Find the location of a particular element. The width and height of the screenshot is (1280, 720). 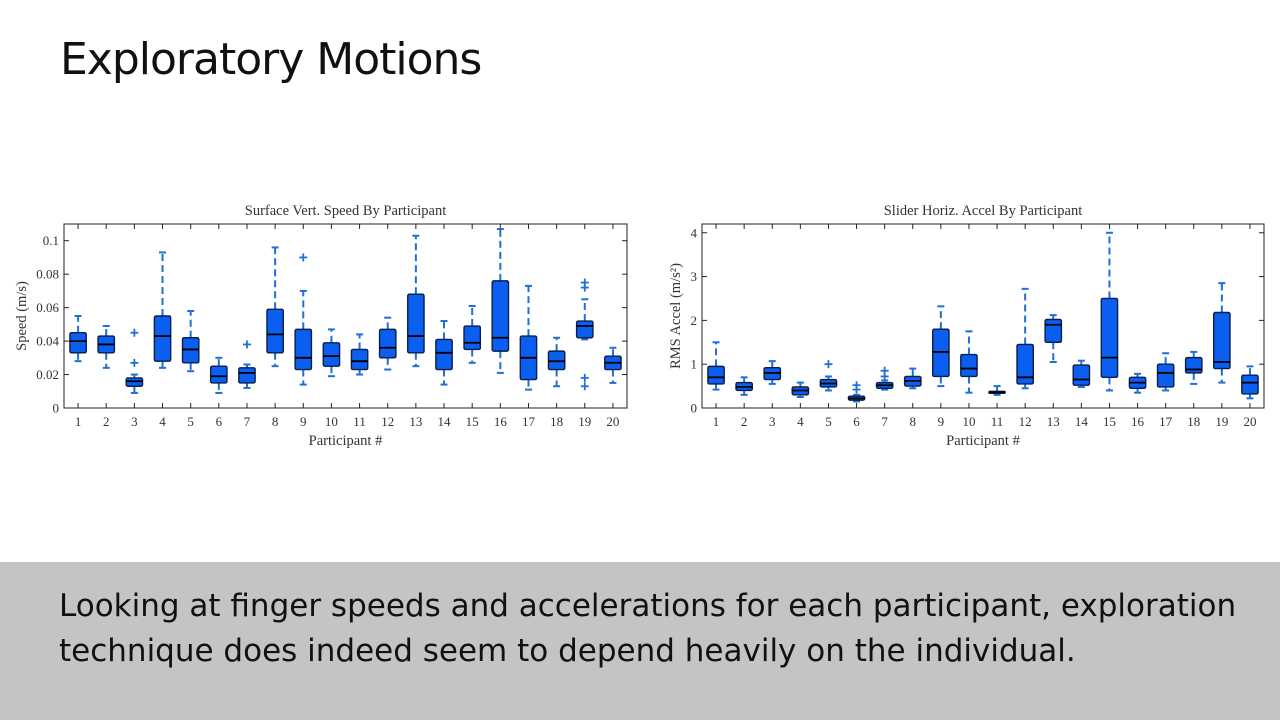

slide-title: Exploratory Motions is located at coordinates (271, 59).